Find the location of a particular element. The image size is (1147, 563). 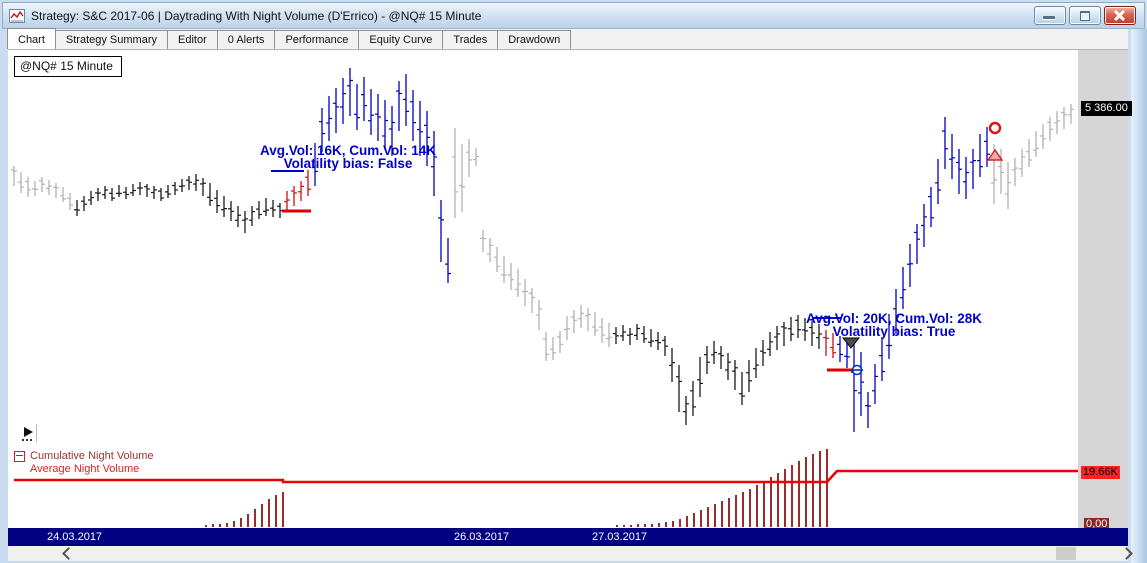

last-price-label: 5 386.00 is located at coordinates (1106, 108).